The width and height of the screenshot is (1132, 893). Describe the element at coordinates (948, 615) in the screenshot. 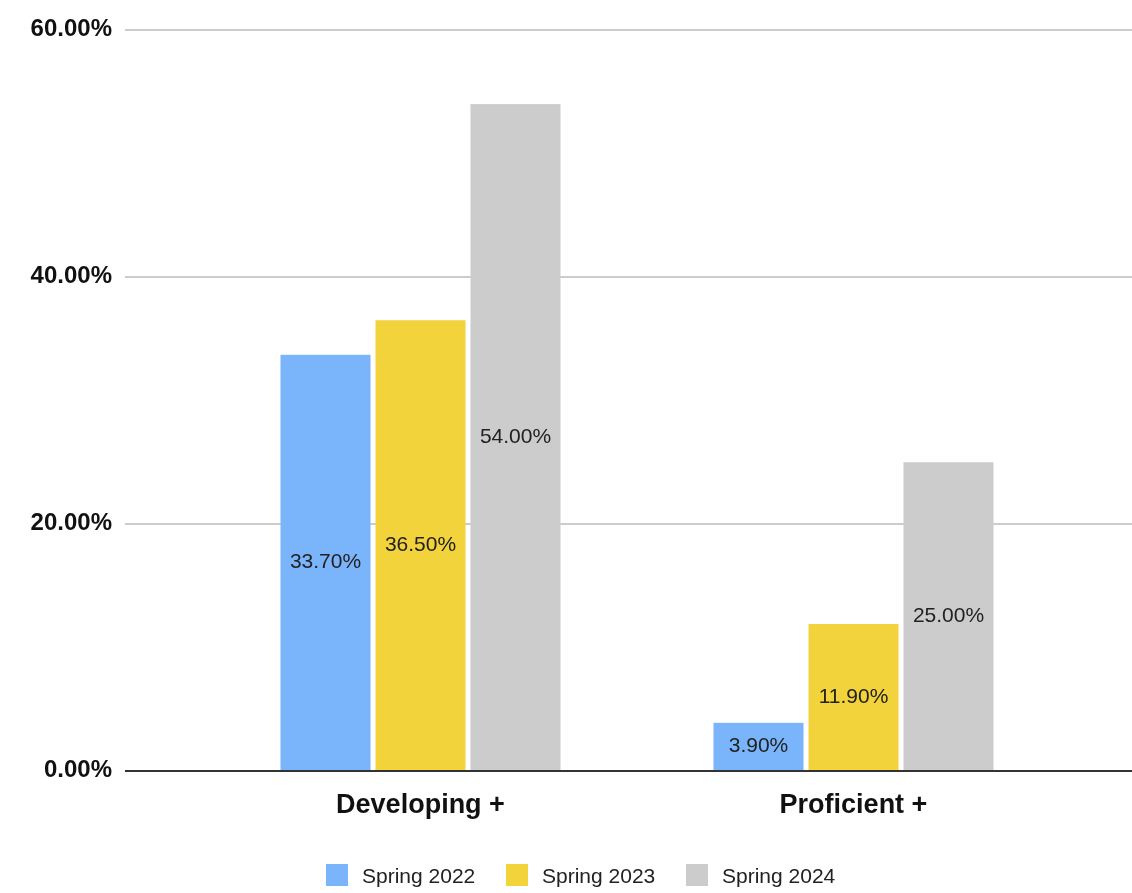

I see `data-label: 25.00%` at that location.